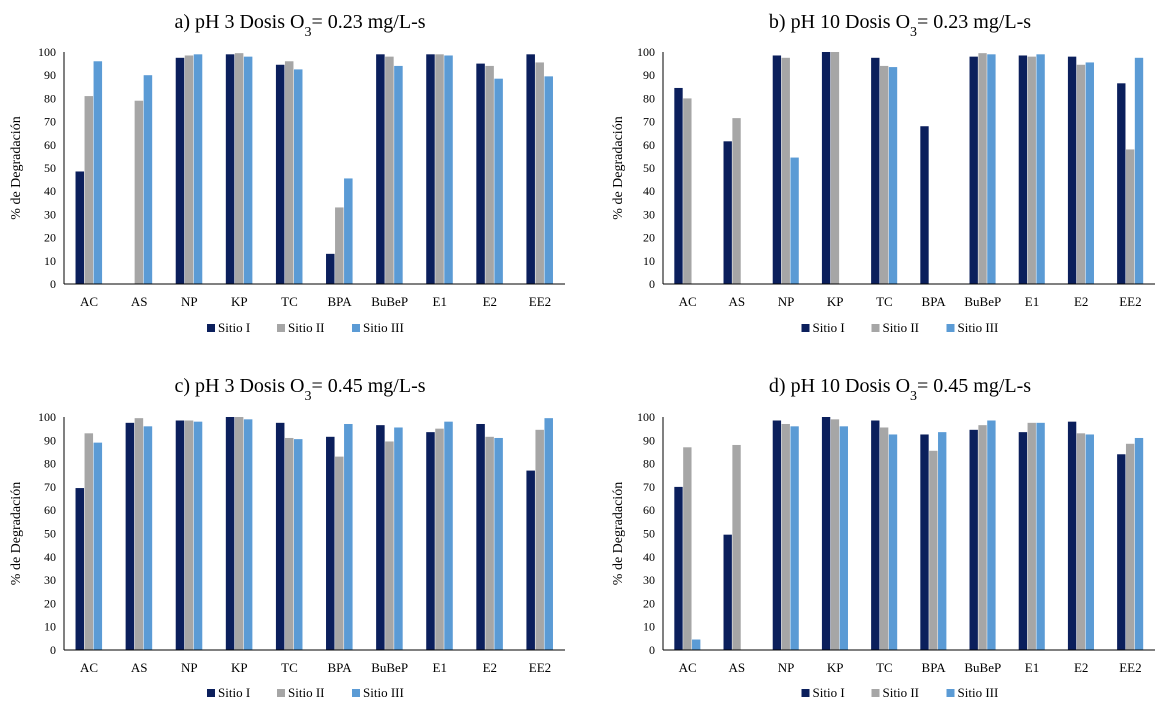  Describe the element at coordinates (305, 327) in the screenshot. I see `legend: Sitio I Sitio II Sitio III` at that location.